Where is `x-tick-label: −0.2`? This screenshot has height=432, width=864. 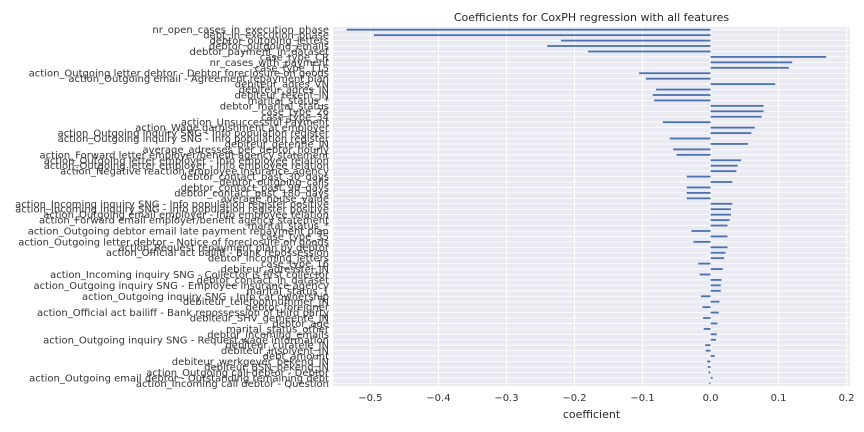 x-tick-label: −0.2 is located at coordinates (574, 398).